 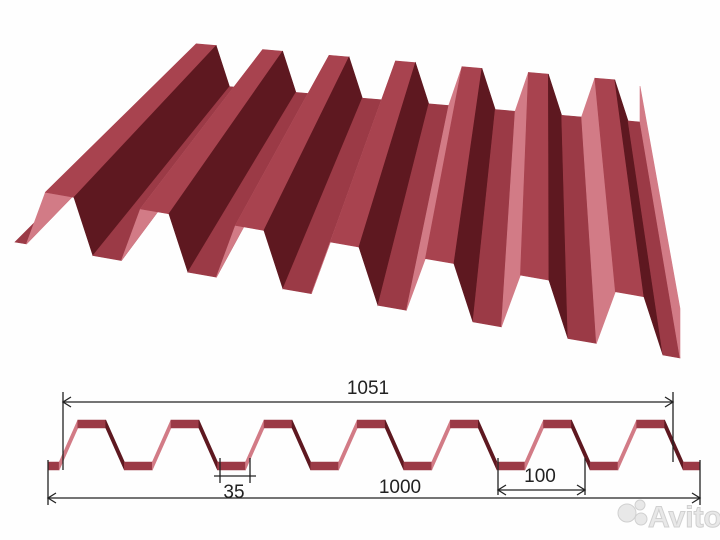 I want to click on sheet-face, so click(x=660, y=222).